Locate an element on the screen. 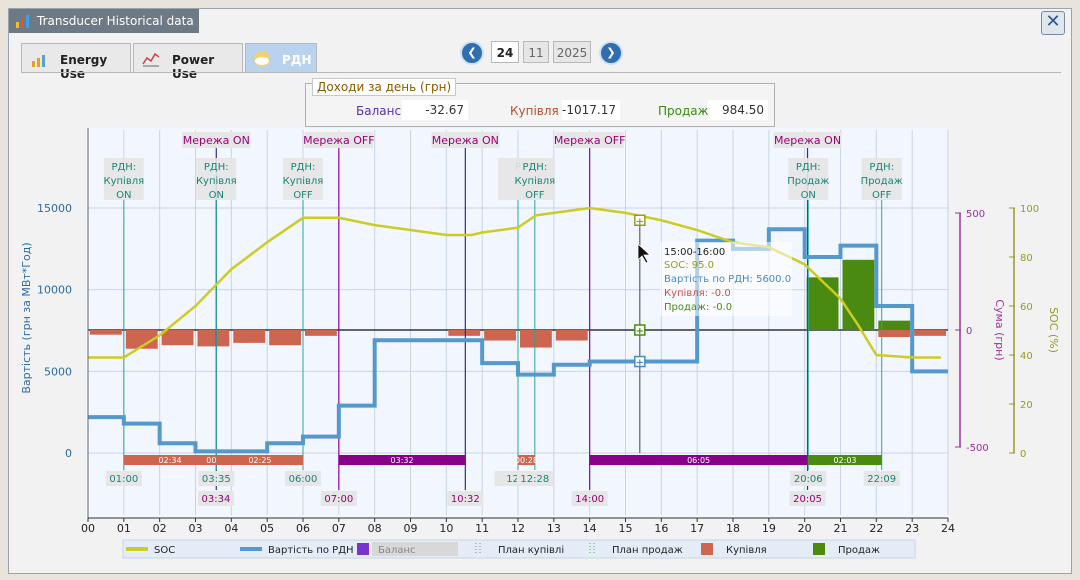  x-tick-label: 15 is located at coordinates (626, 528).